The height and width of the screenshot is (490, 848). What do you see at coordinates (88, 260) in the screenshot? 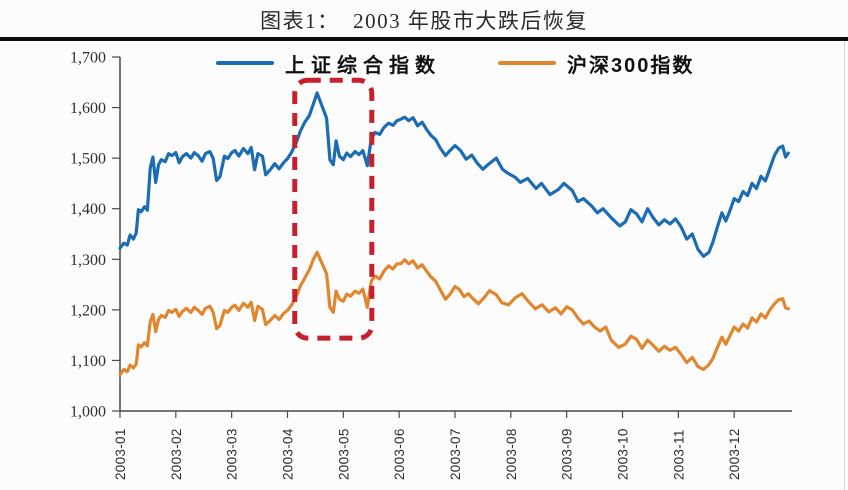
I see `y-axis-tick-label: 1,300` at bounding box center [88, 260].